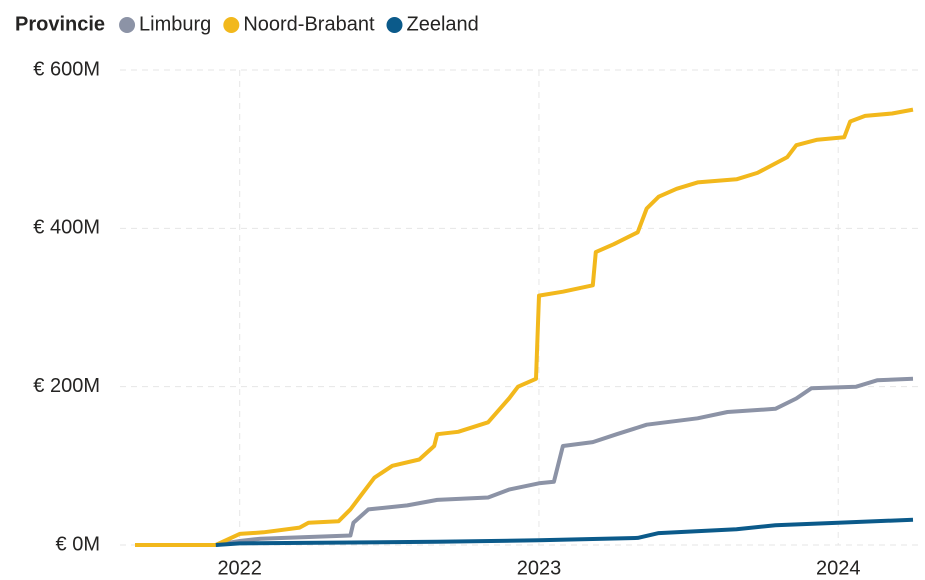  I want to click on y-tick-label: € 0M, so click(78, 544).